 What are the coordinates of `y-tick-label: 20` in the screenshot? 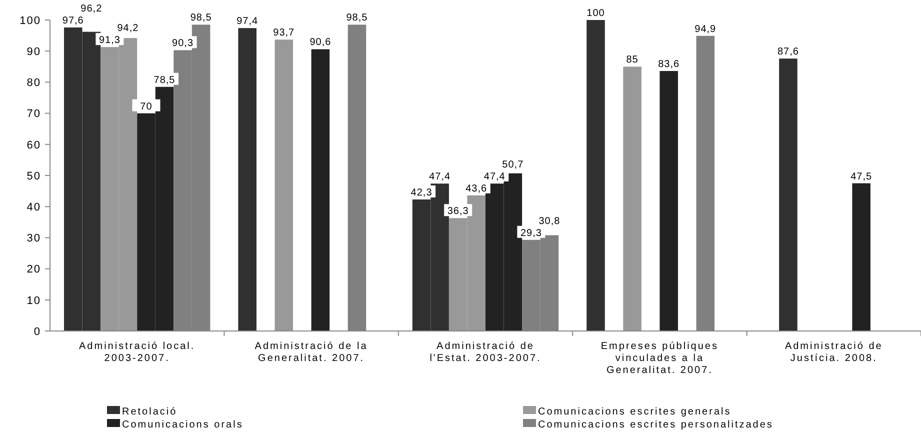 It's located at (33, 270).